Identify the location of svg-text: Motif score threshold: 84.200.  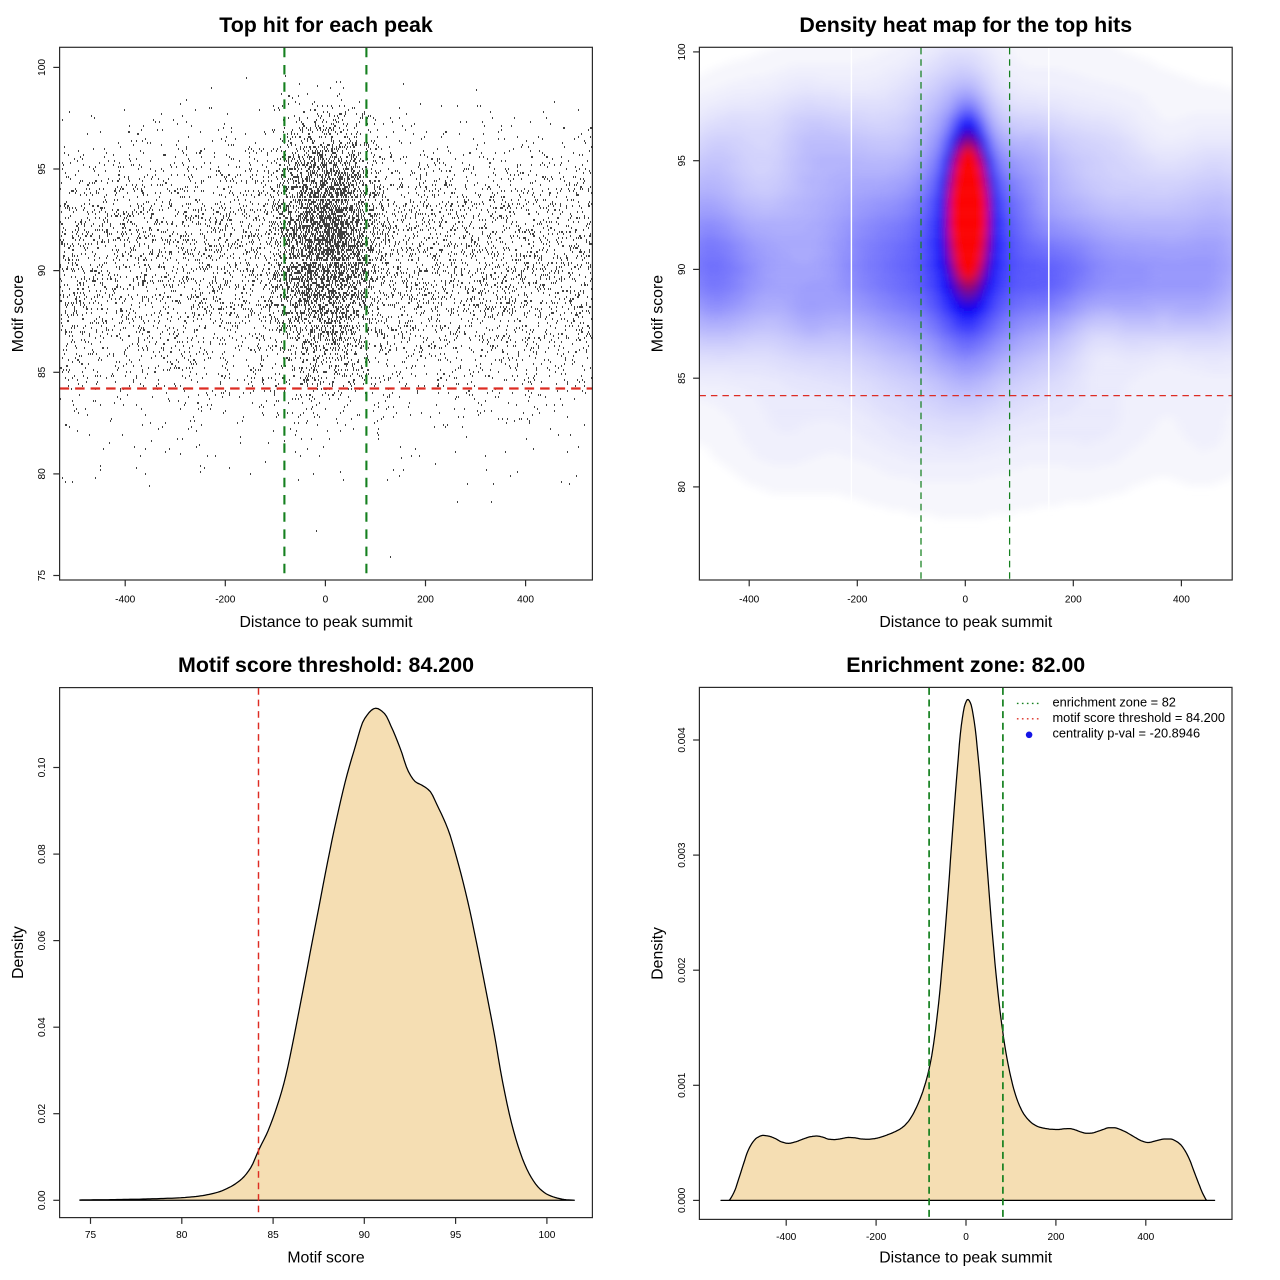
(326, 665).